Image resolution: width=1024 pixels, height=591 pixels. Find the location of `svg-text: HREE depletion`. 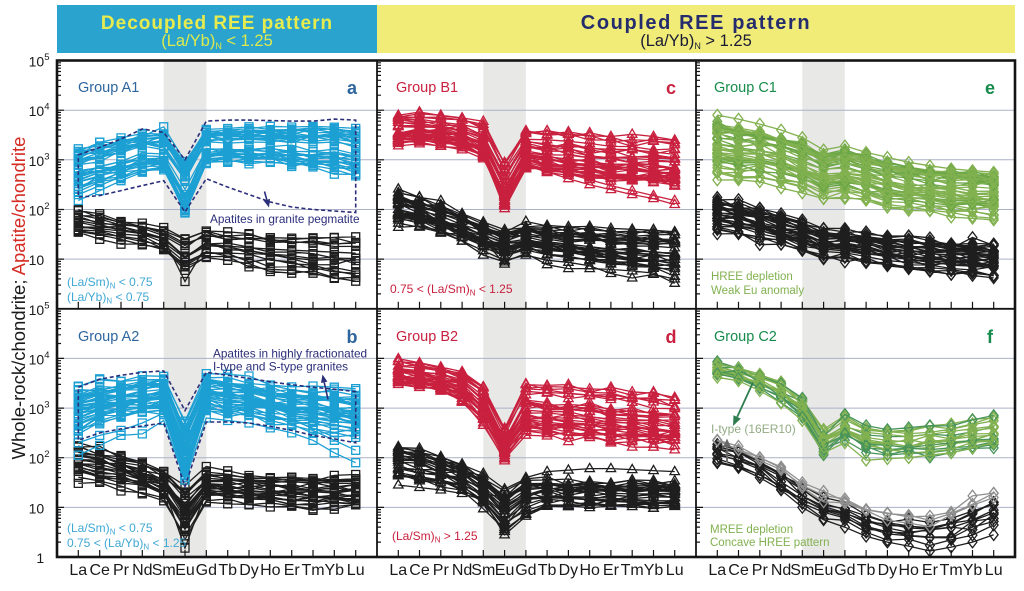

svg-text: HREE depletion is located at coordinates (752, 277).